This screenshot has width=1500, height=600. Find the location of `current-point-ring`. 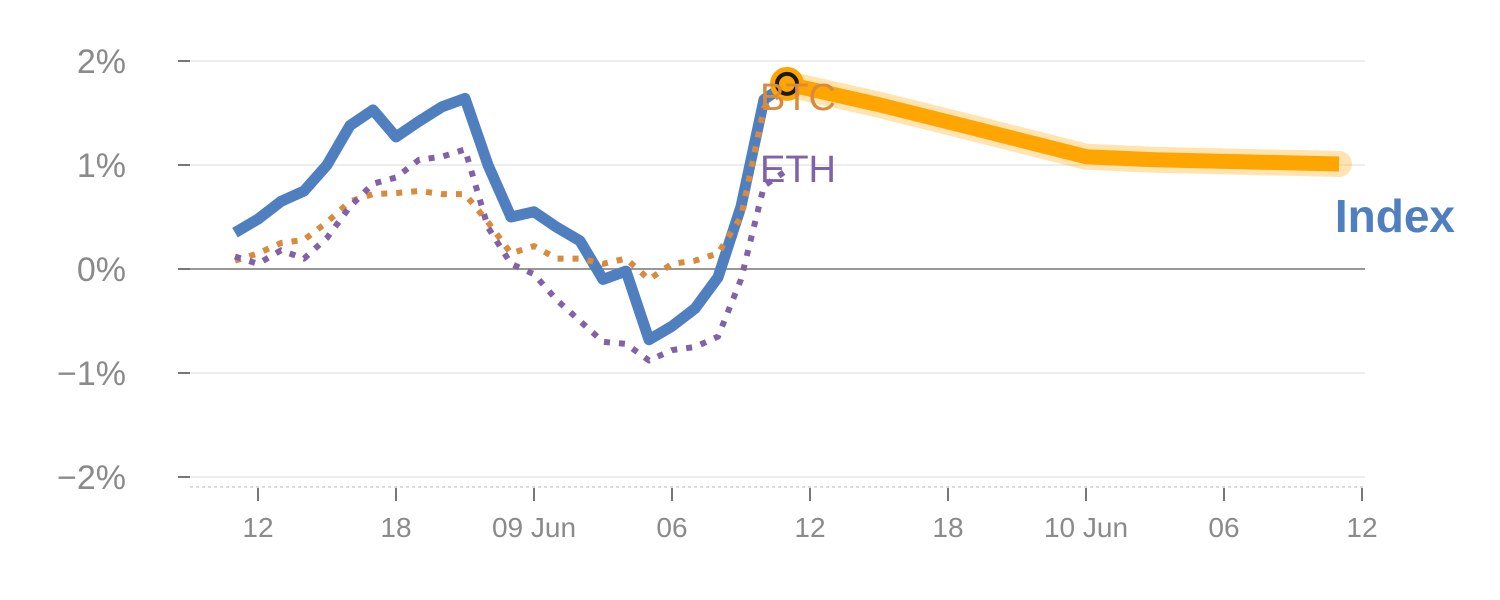

current-point-ring is located at coordinates (787, 83).